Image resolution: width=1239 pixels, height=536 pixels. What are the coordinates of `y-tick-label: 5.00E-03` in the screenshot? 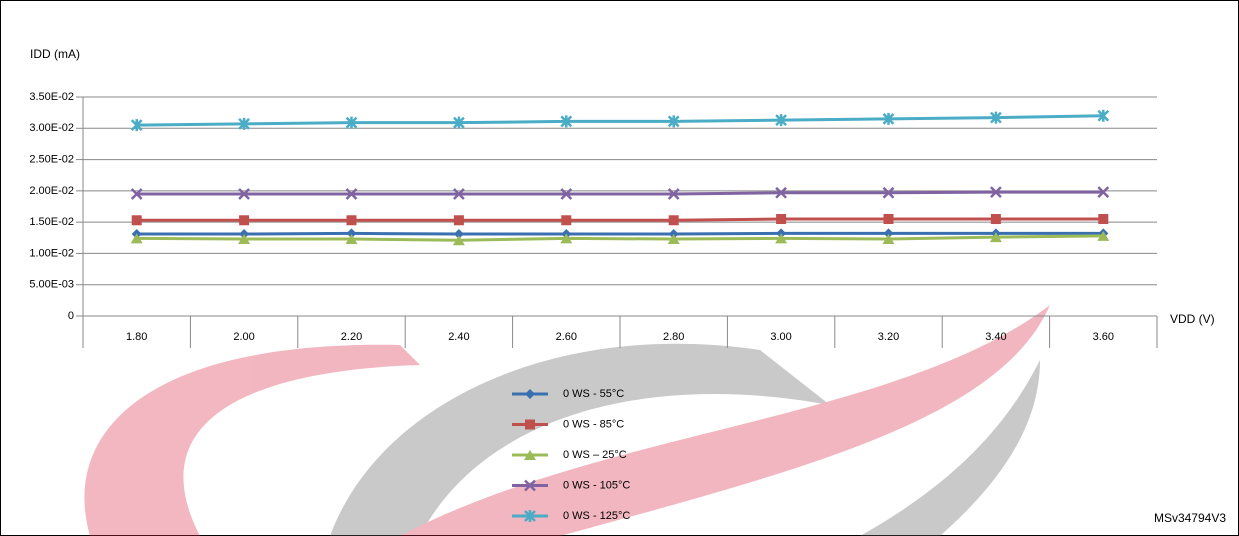 It's located at (51, 285).